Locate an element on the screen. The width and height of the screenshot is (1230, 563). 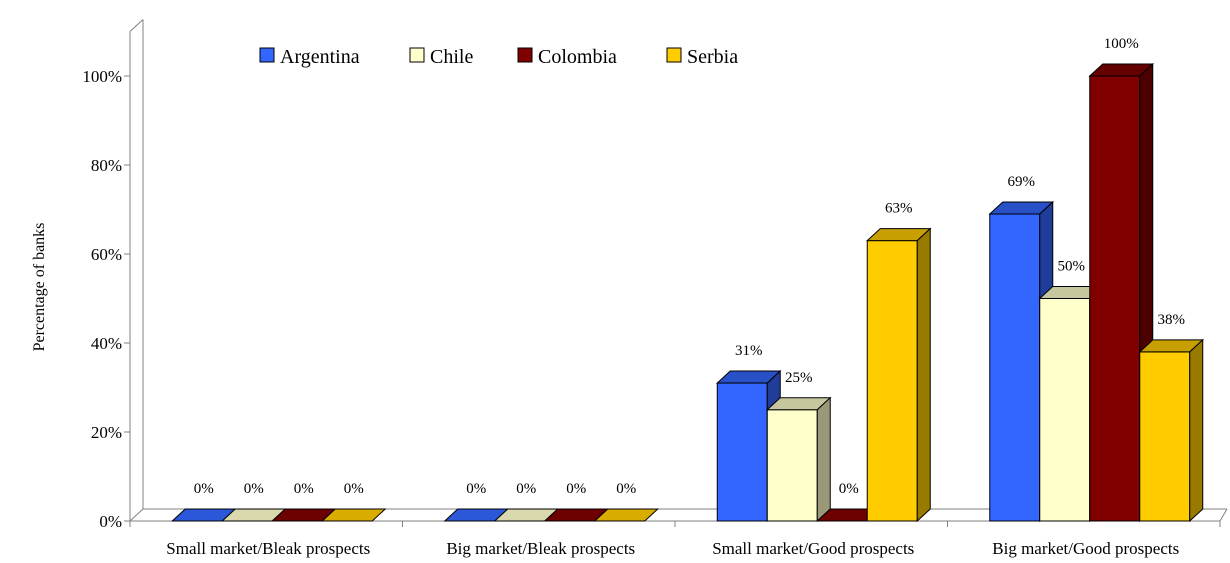
legend-label: Chile is located at coordinates (451, 57).